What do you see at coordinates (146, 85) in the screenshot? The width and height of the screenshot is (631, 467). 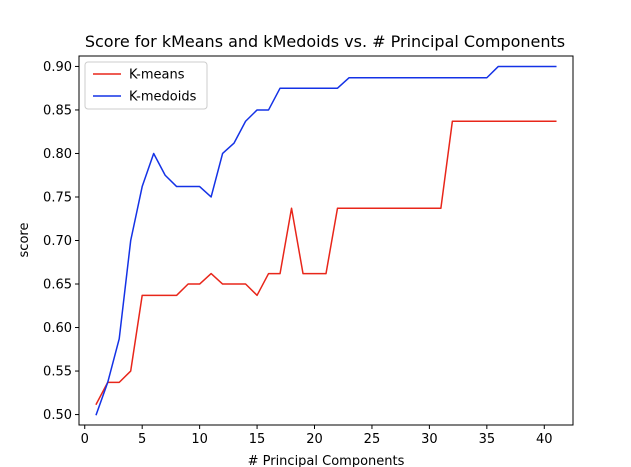 I see `legend: K-means K-medoids` at bounding box center [146, 85].